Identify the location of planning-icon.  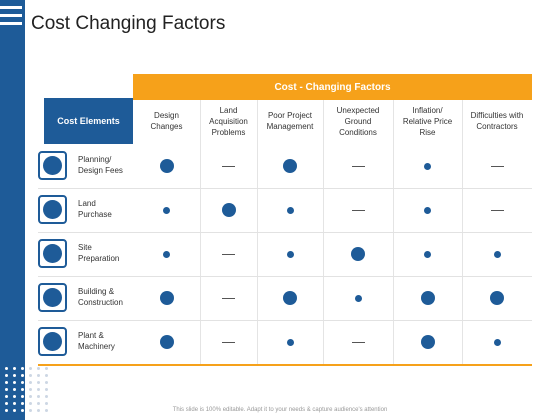
(52, 165).